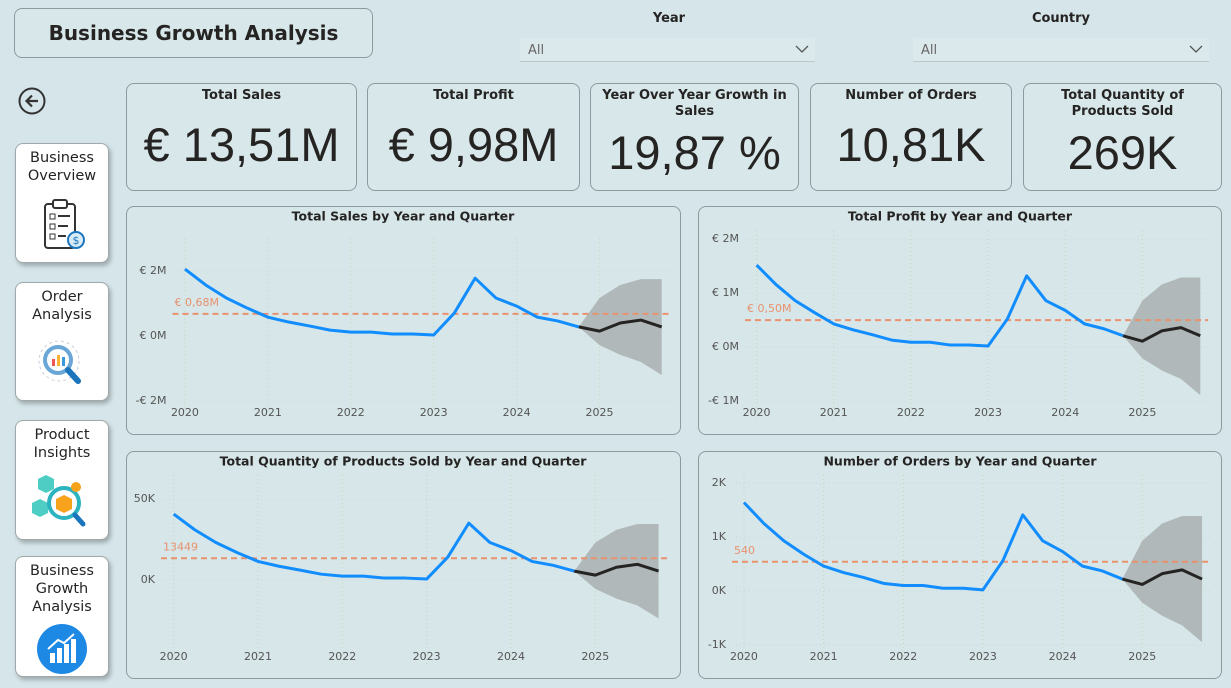 The width and height of the screenshot is (1231, 688). Describe the element at coordinates (694, 152) in the screenshot. I see `kpi-value: 19,87 %` at that location.